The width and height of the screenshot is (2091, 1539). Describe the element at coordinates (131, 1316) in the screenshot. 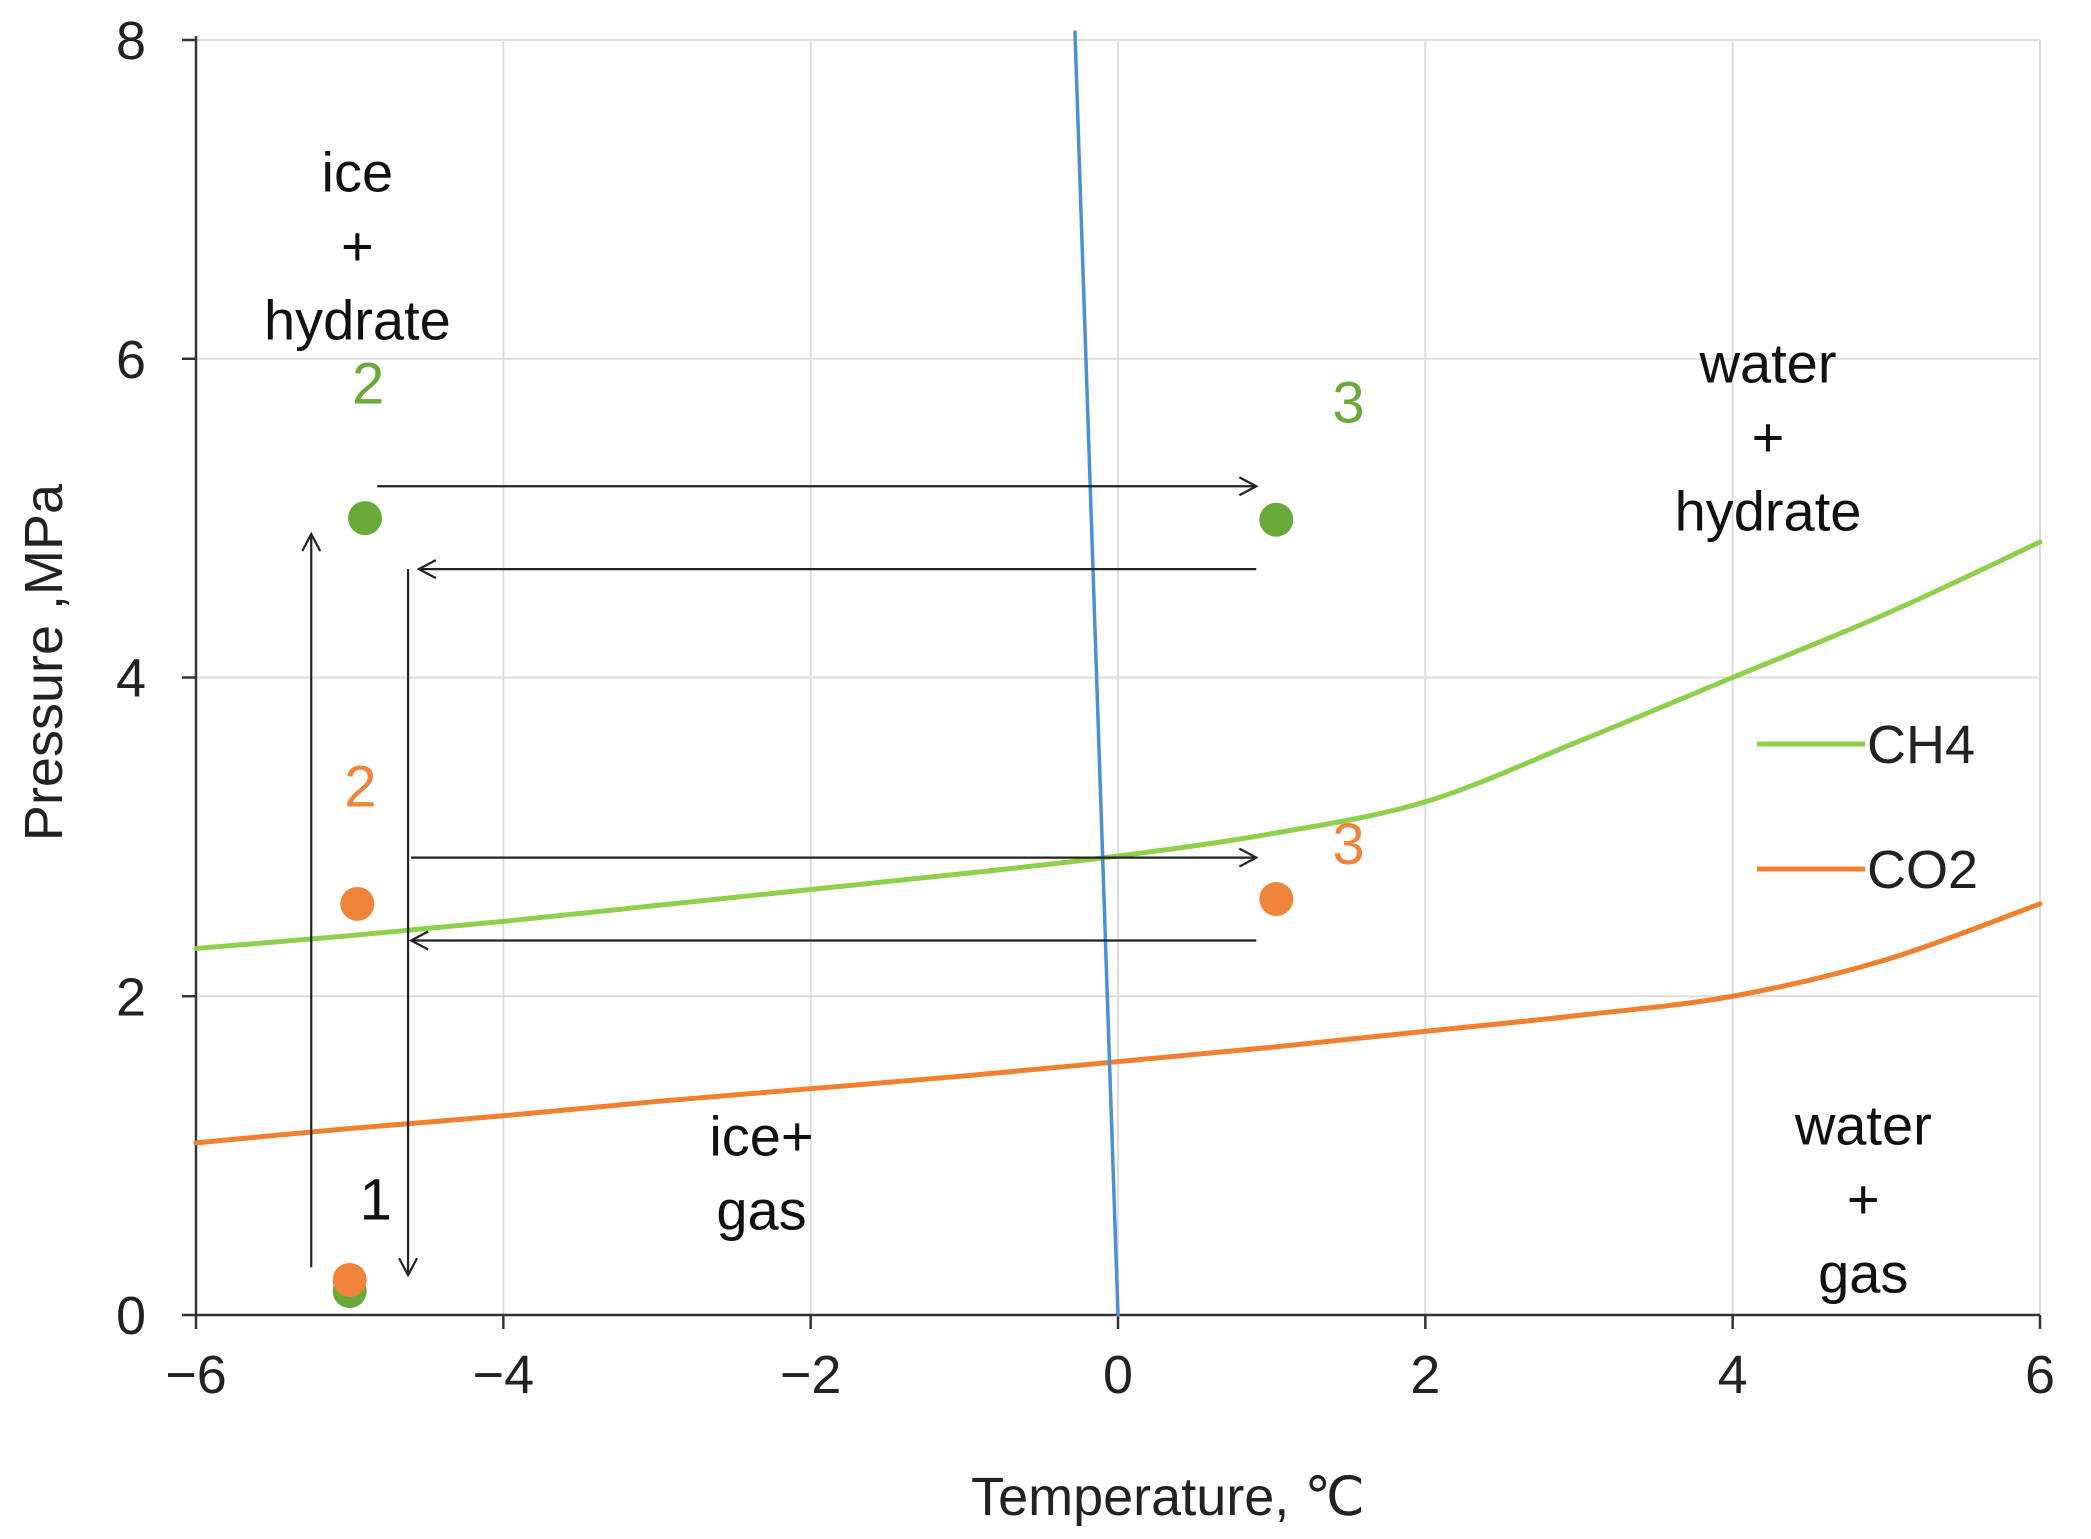

I see `y-tick-label: 0` at that location.